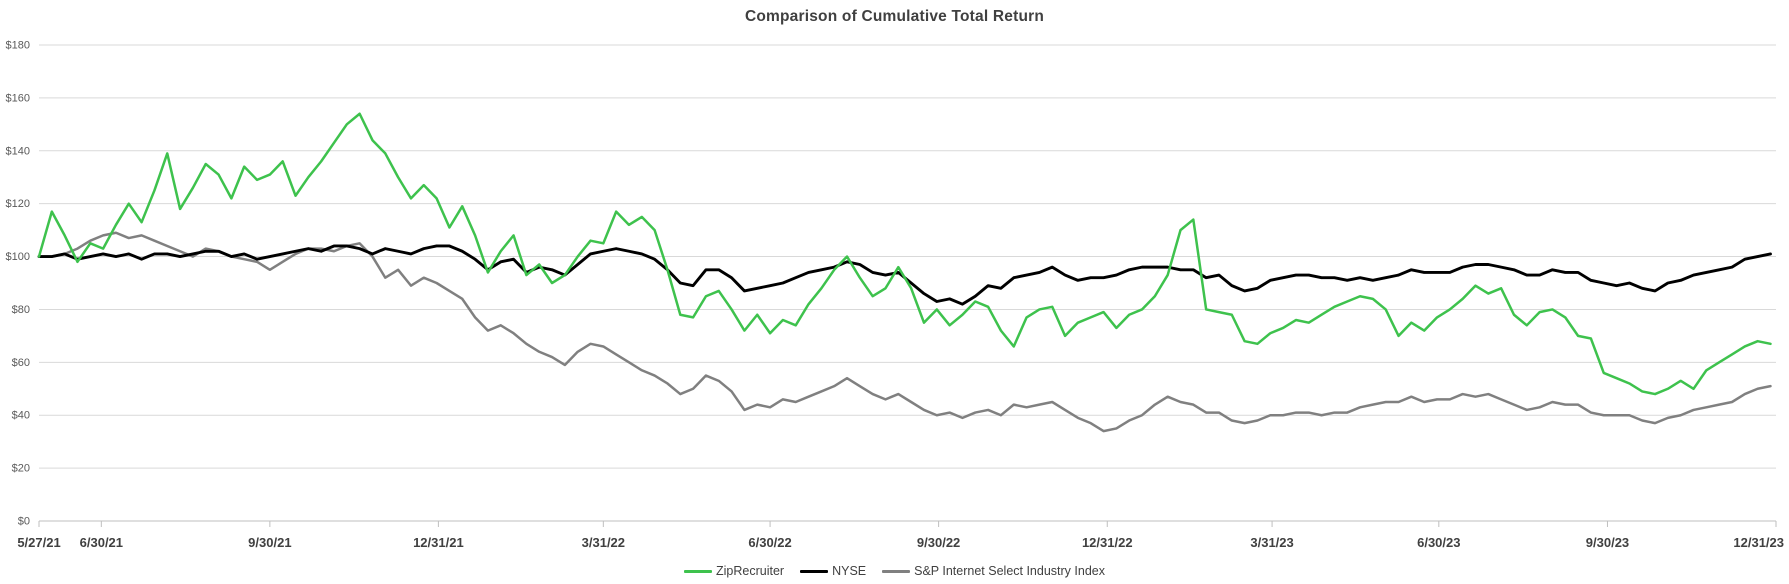  Describe the element at coordinates (21, 310) in the screenshot. I see `y-tick-label: $80` at that location.